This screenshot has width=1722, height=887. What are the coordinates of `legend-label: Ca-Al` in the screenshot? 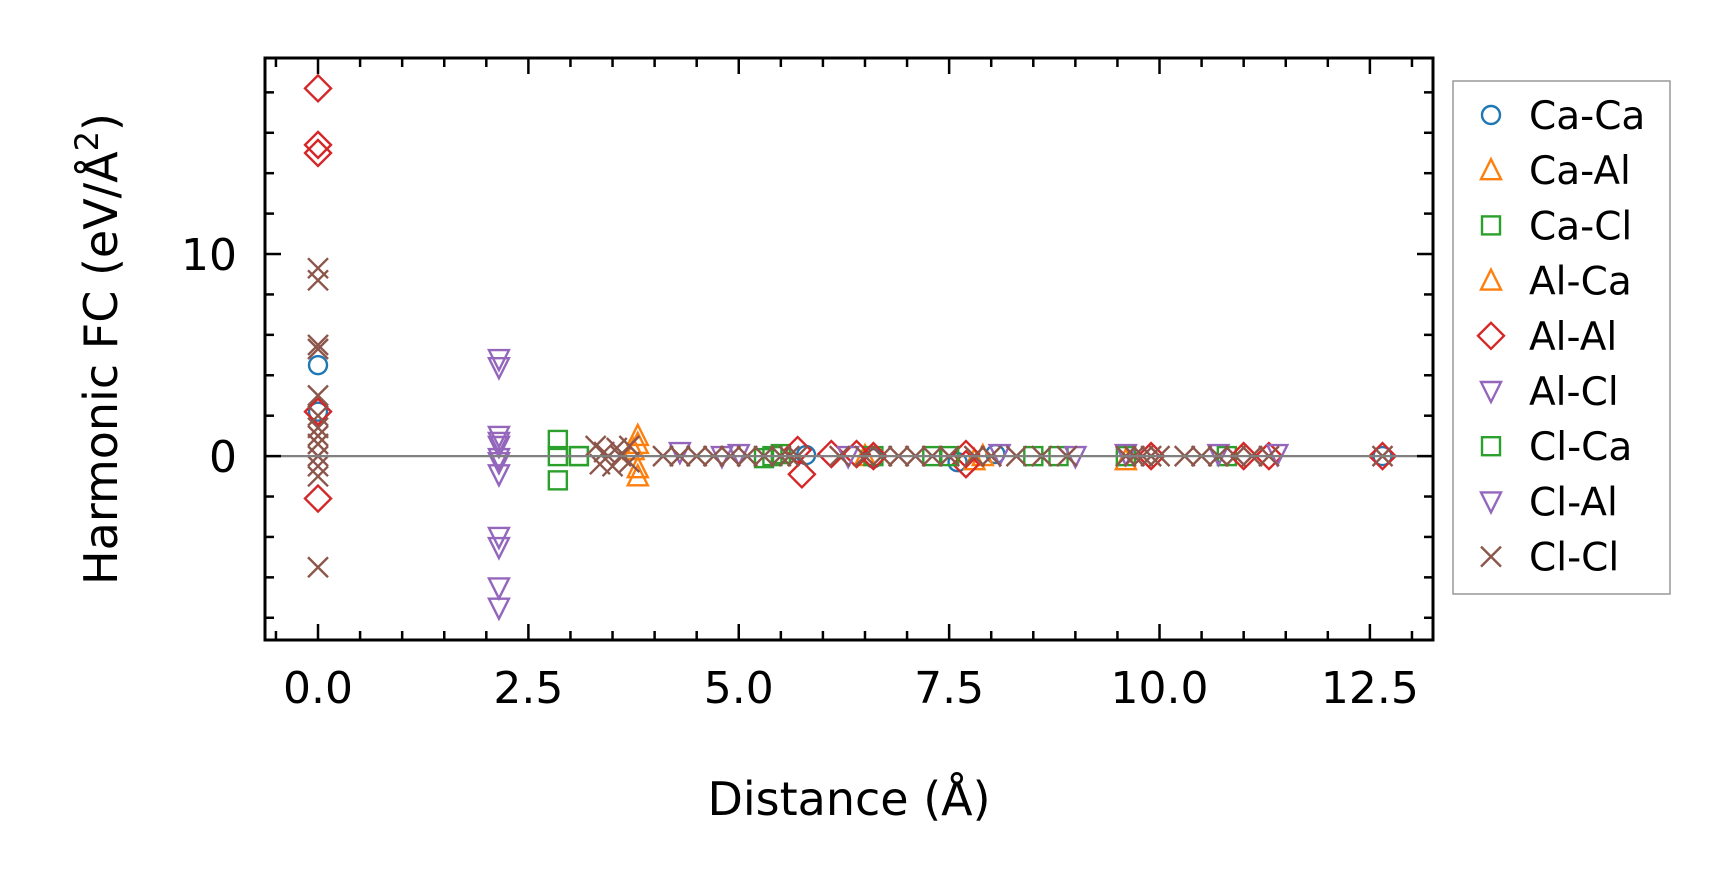 It's located at (1580, 171).